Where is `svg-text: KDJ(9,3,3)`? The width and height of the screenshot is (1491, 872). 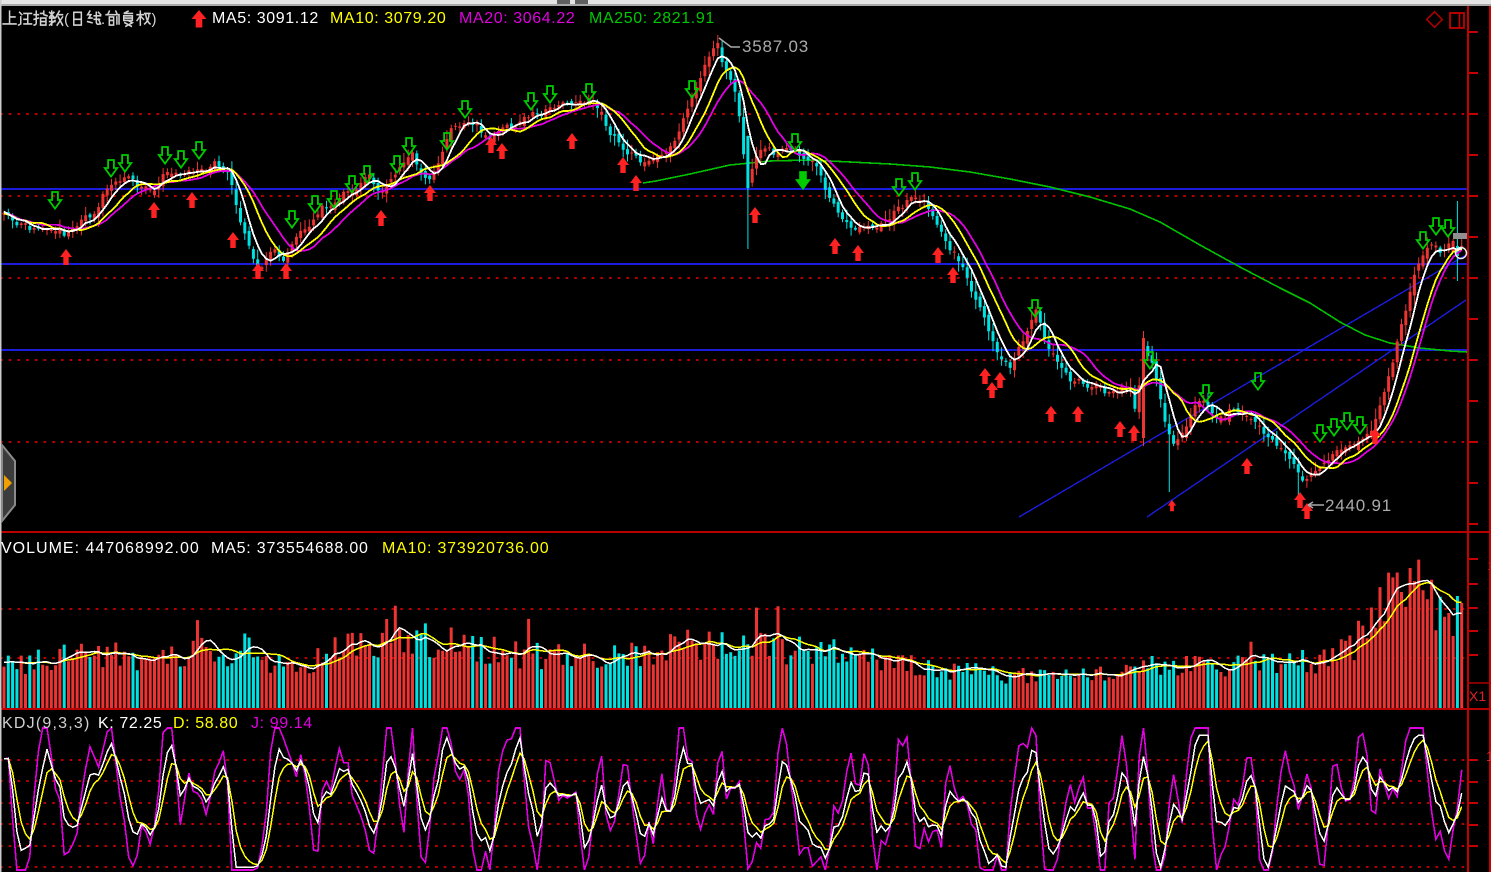
svg-text: KDJ(9,3,3) is located at coordinates (46, 723).